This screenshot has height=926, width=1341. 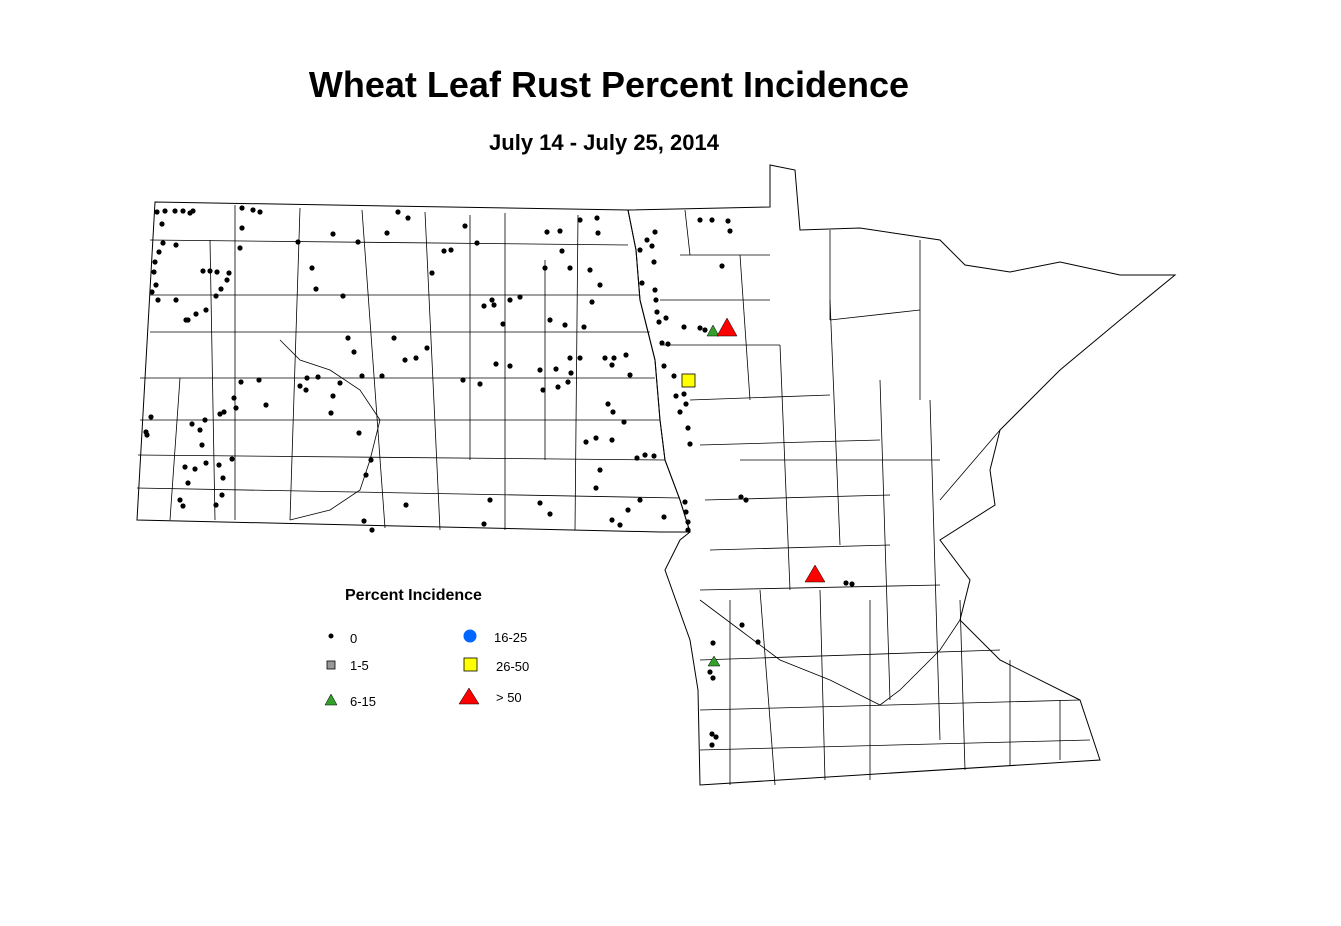 What do you see at coordinates (511, 637) in the screenshot?
I see `legend-label-16-25: 16-25` at bounding box center [511, 637].